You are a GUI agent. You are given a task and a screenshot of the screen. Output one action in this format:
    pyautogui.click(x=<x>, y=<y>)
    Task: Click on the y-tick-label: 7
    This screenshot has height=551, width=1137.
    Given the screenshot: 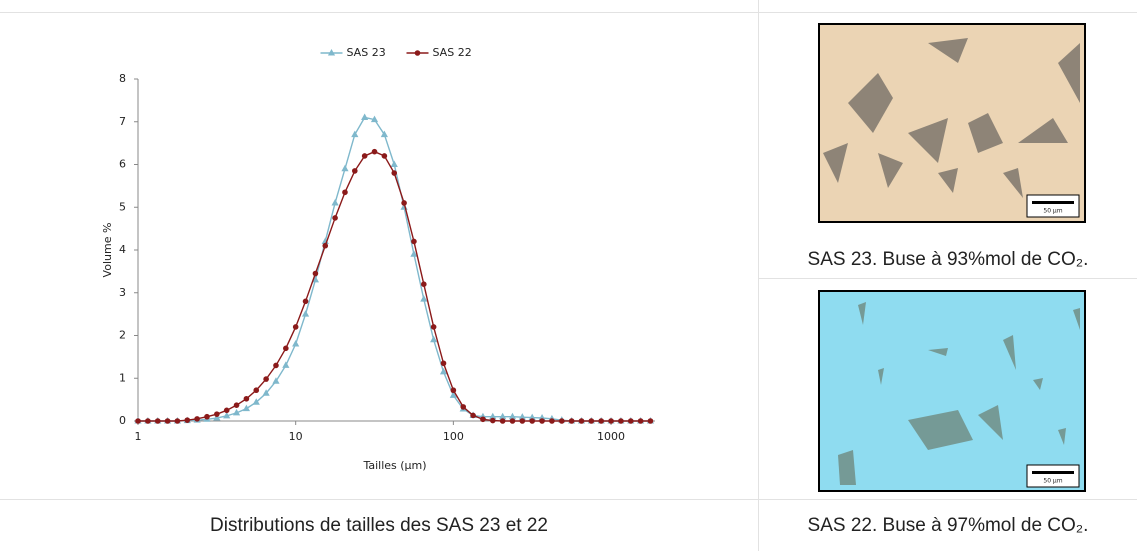 What is the action you would take?
    pyautogui.click(x=122, y=121)
    